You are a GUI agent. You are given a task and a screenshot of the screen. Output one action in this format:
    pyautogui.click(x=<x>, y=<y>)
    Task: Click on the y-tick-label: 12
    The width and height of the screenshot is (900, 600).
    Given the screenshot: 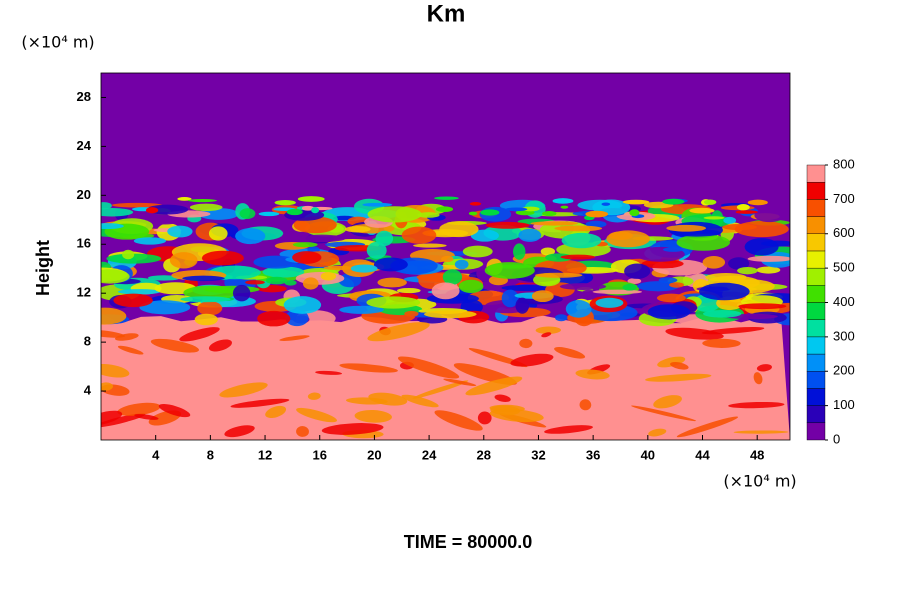 What is the action you would take?
    pyautogui.click(x=84, y=292)
    